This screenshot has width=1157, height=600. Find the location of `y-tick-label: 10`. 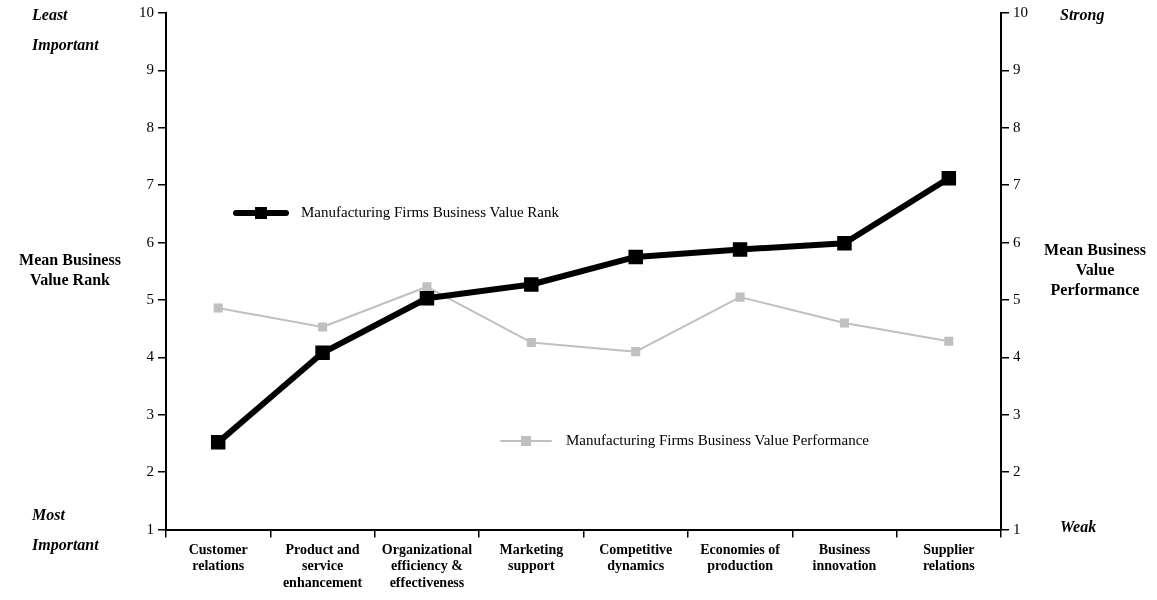

y-tick-label: 10 is located at coordinates (146, 11).